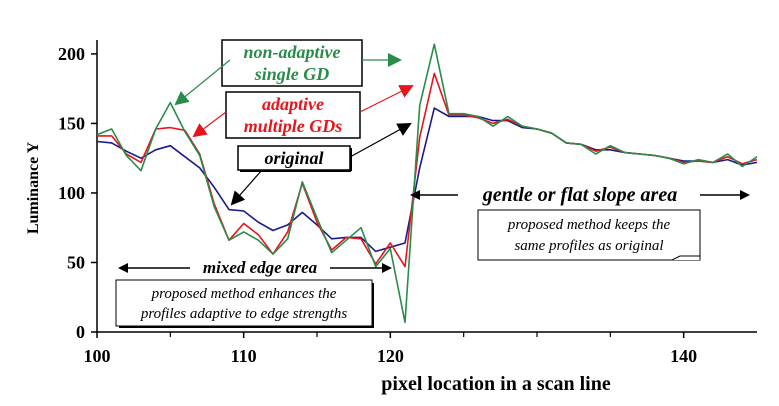 This screenshot has height=406, width=779. Describe the element at coordinates (293, 115) in the screenshot. I see `legend-adaptive-box` at that location.